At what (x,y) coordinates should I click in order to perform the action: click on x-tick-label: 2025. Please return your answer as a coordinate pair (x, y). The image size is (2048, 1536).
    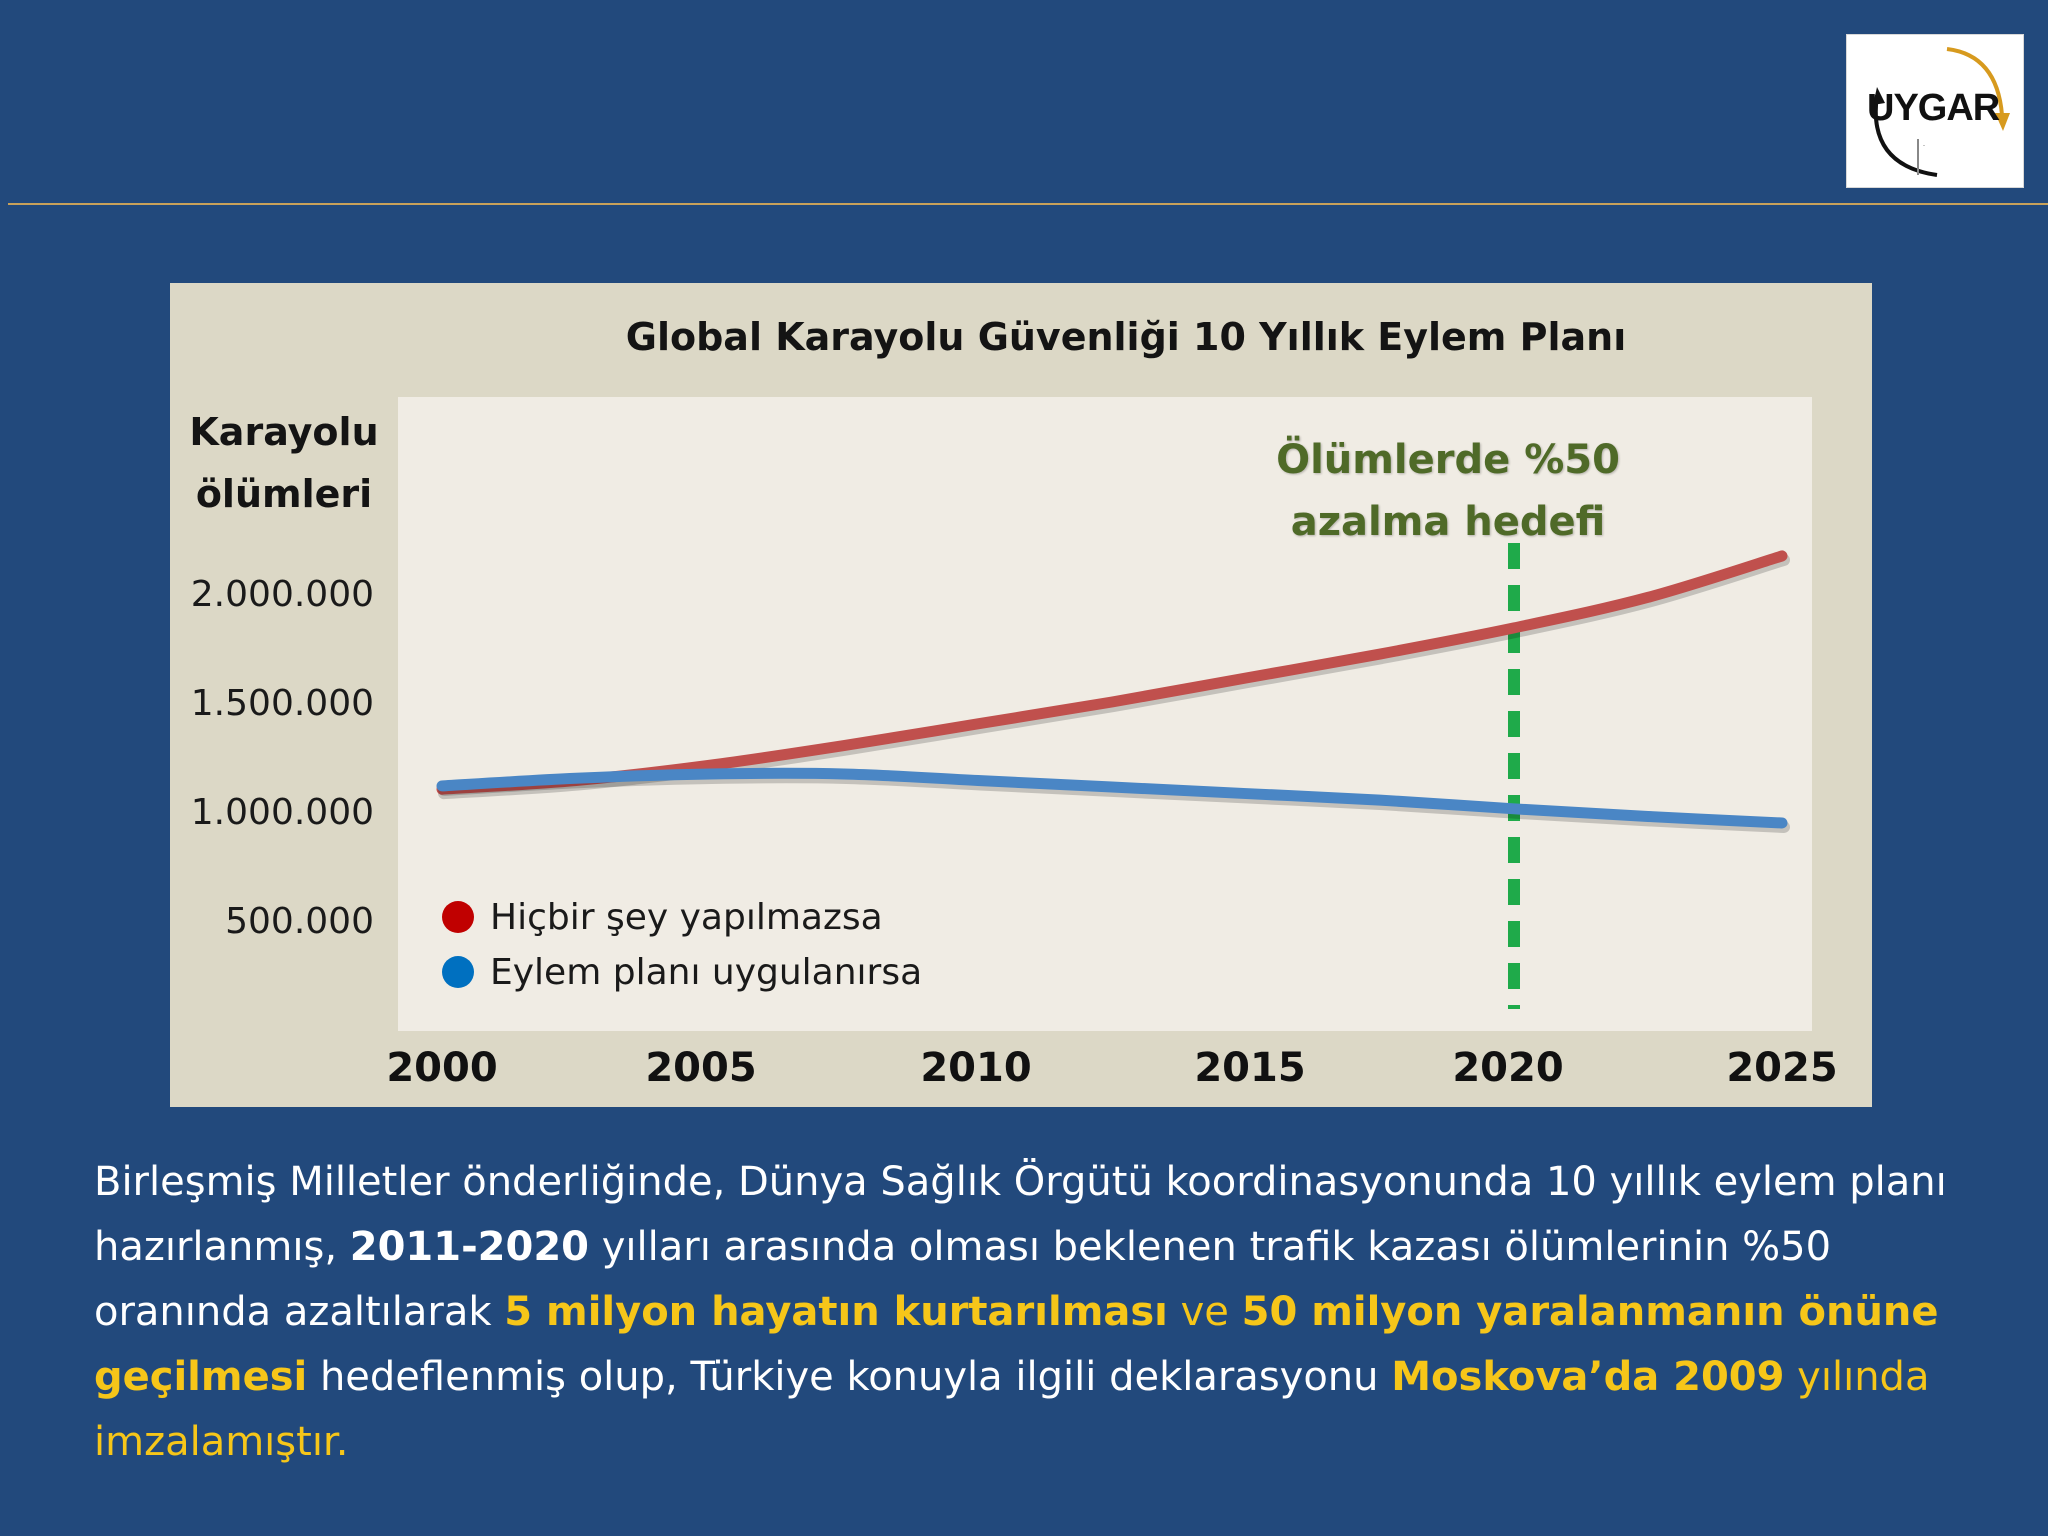
    Looking at the image, I should click on (1781, 1068).